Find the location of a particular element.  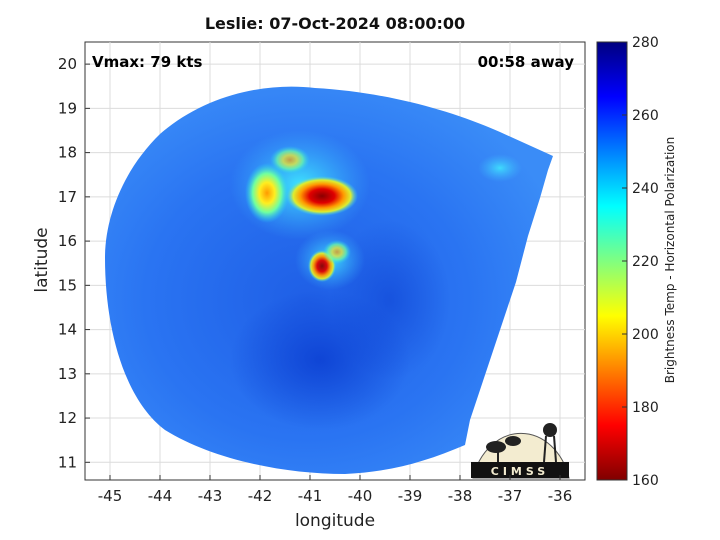

x-tick-label: -45 is located at coordinates (110, 496).